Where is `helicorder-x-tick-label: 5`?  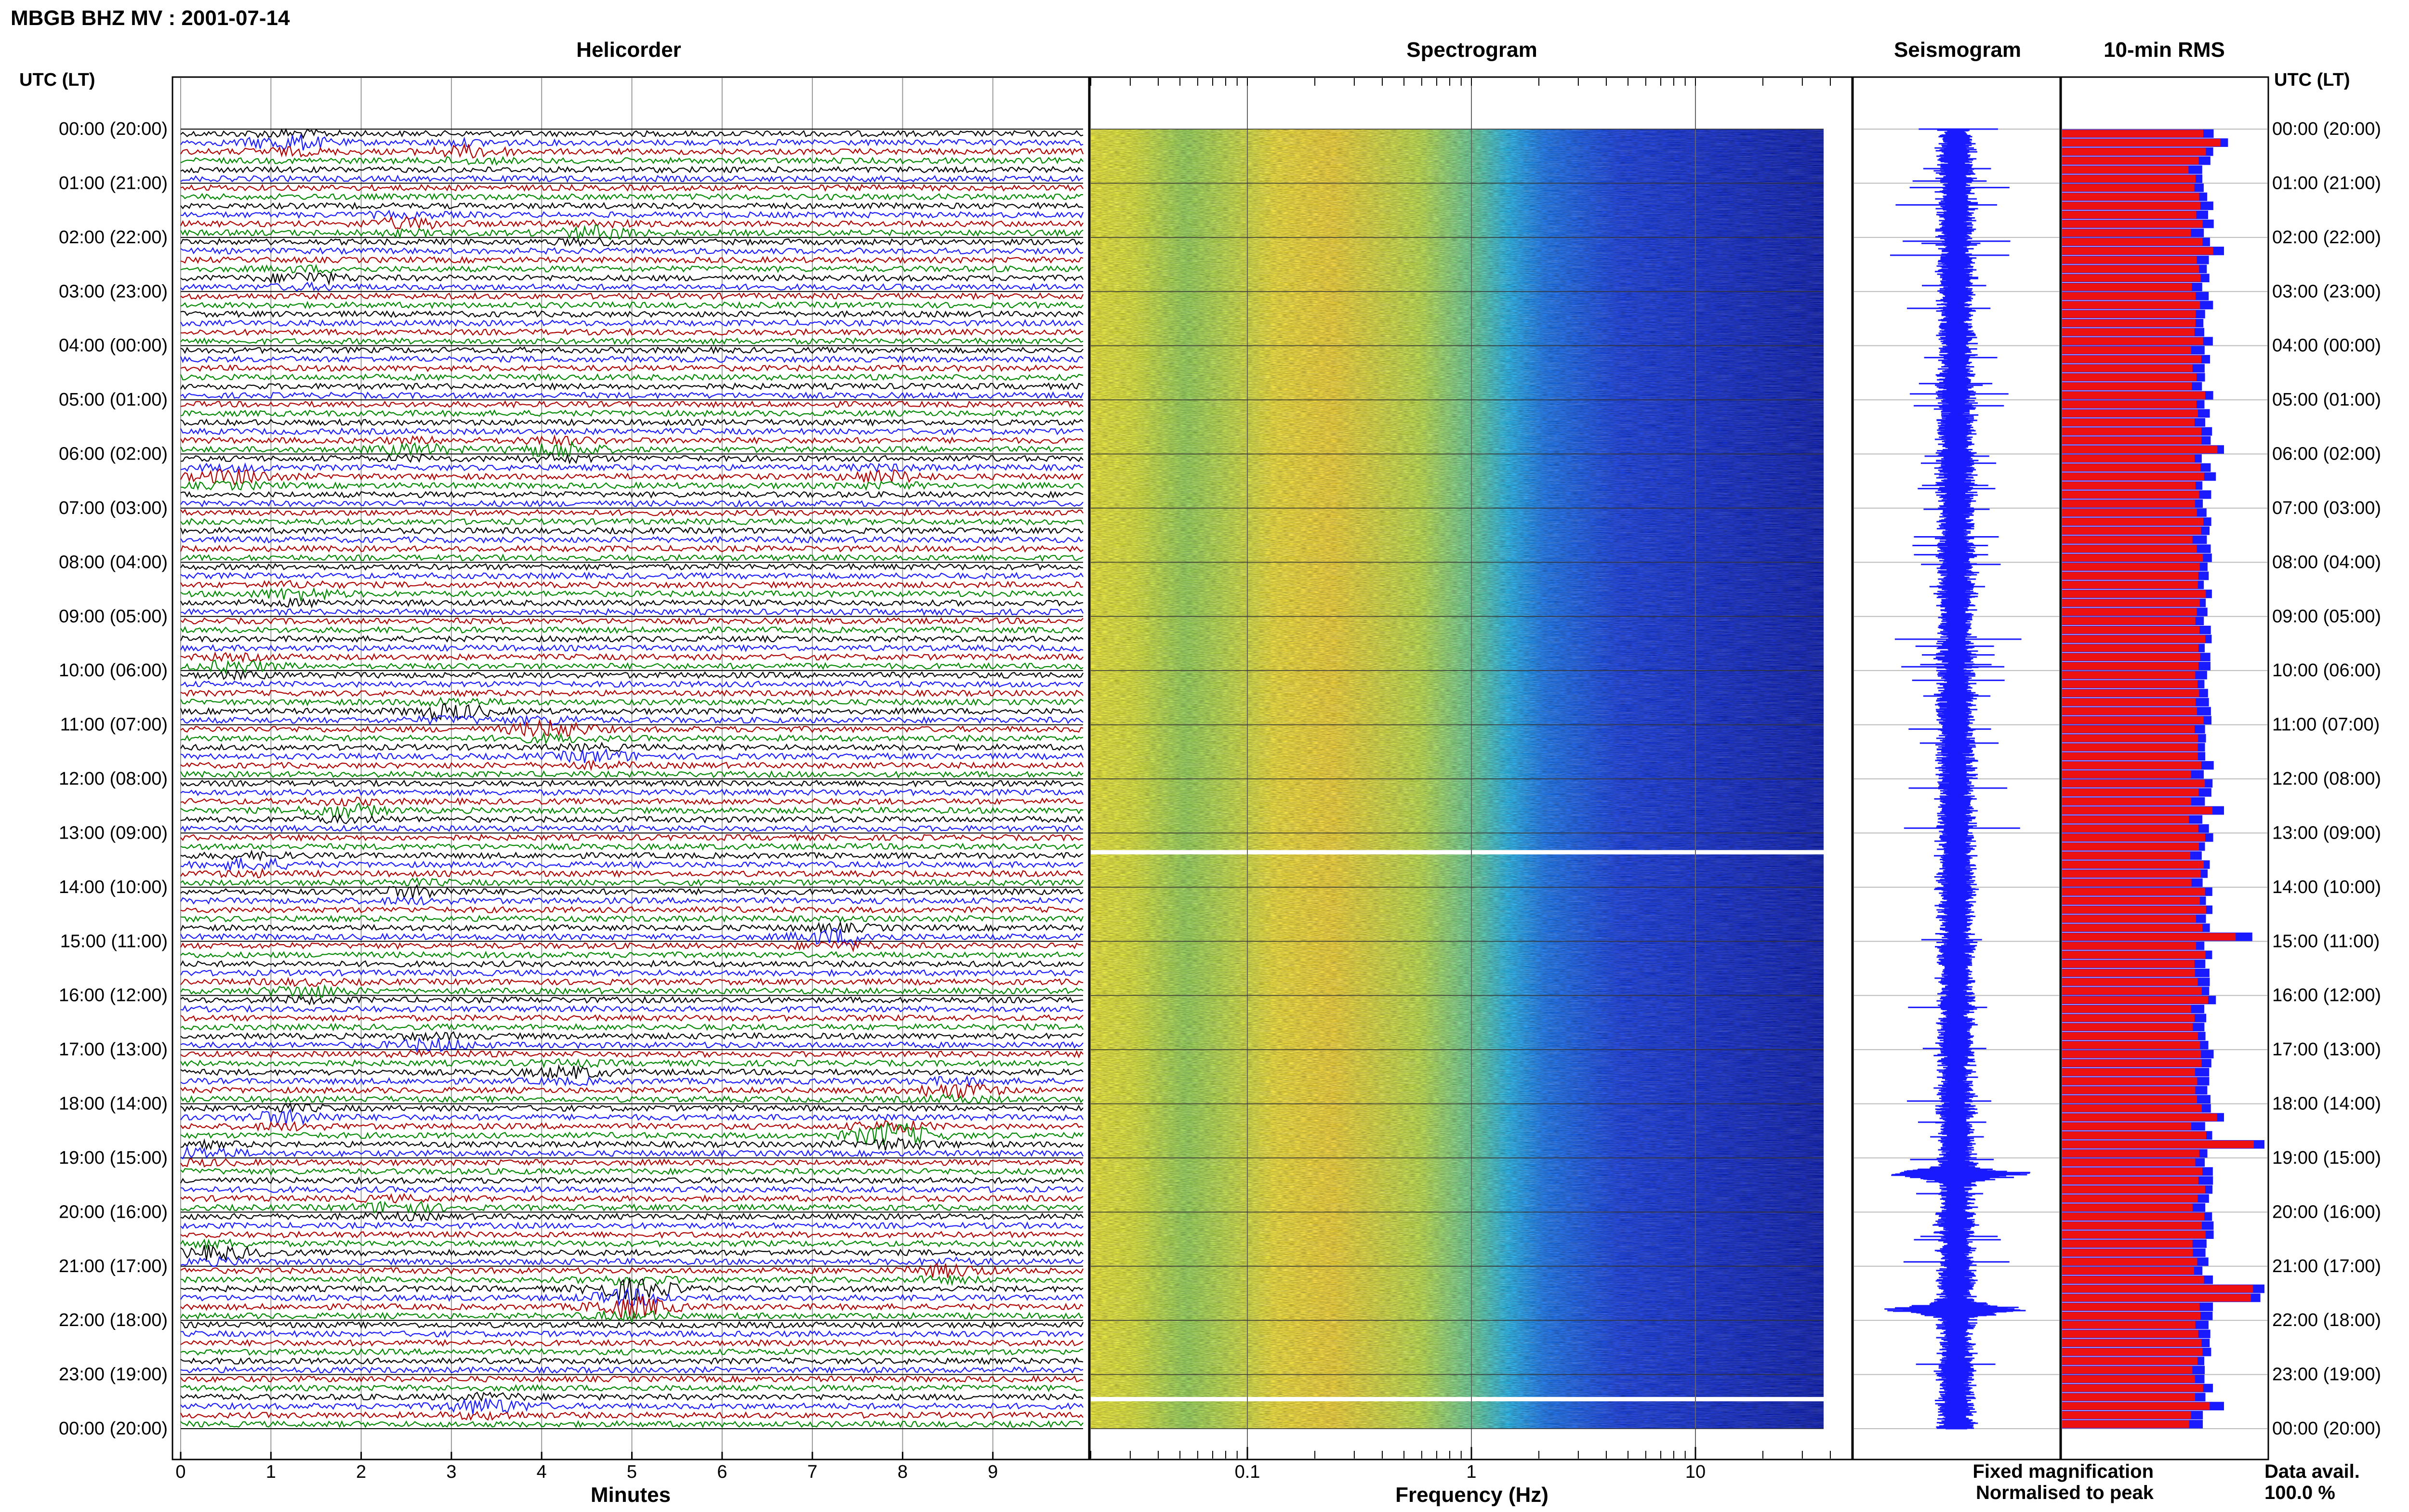 helicorder-x-tick-label: 5 is located at coordinates (632, 1472).